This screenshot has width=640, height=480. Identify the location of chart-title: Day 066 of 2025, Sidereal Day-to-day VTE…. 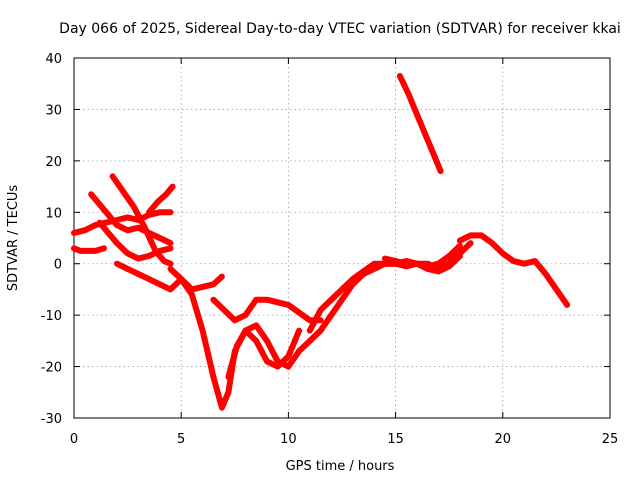
(340, 29).